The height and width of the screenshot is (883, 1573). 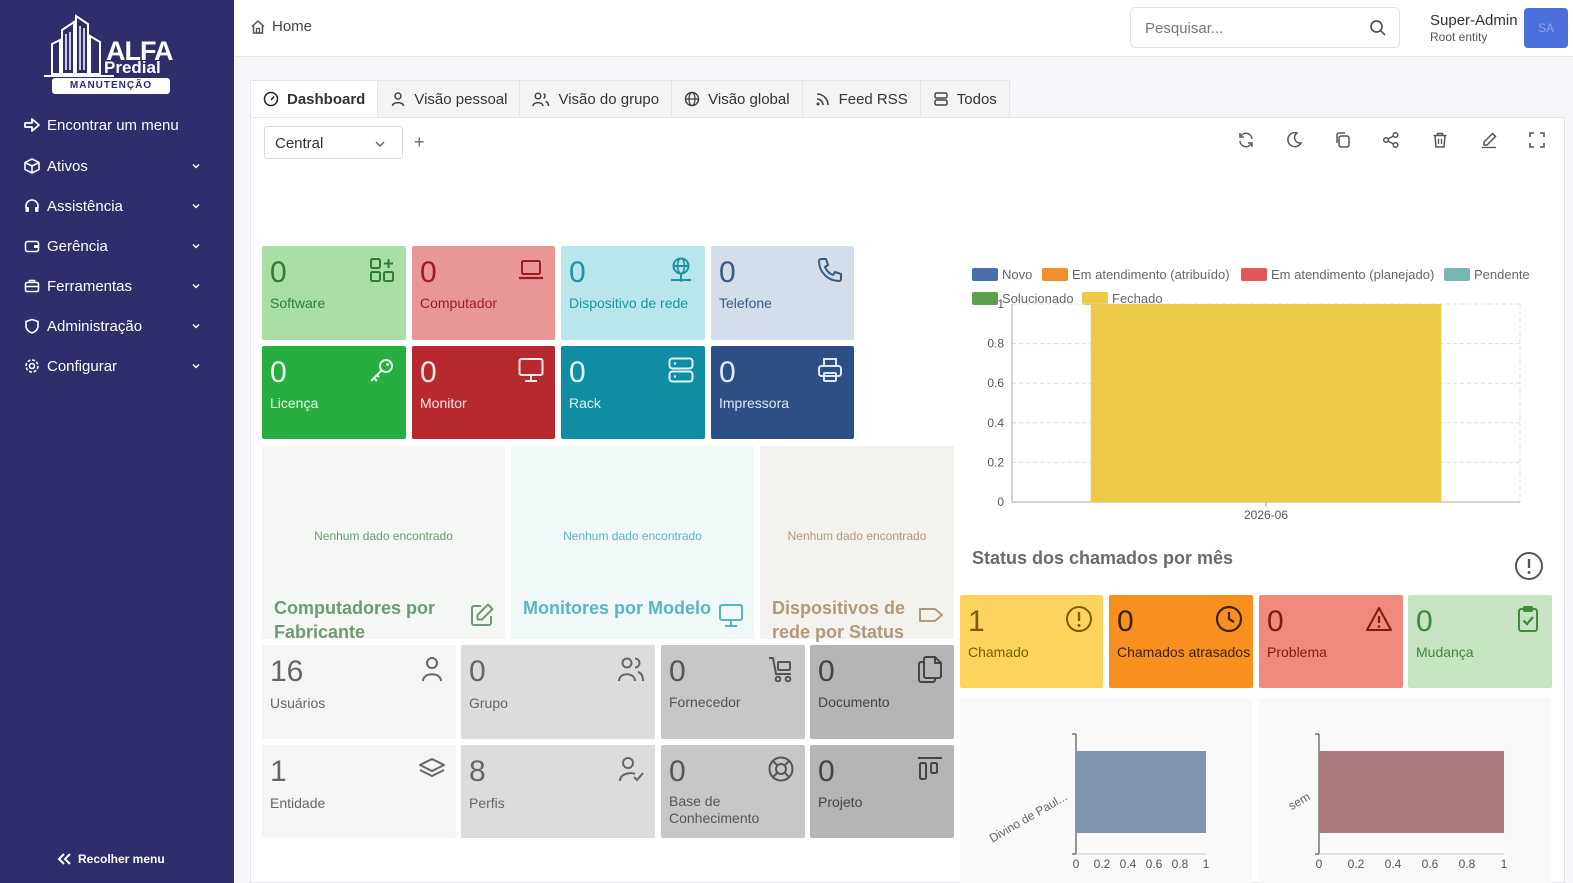 I want to click on dashboard-select: Central, so click(x=333, y=142).